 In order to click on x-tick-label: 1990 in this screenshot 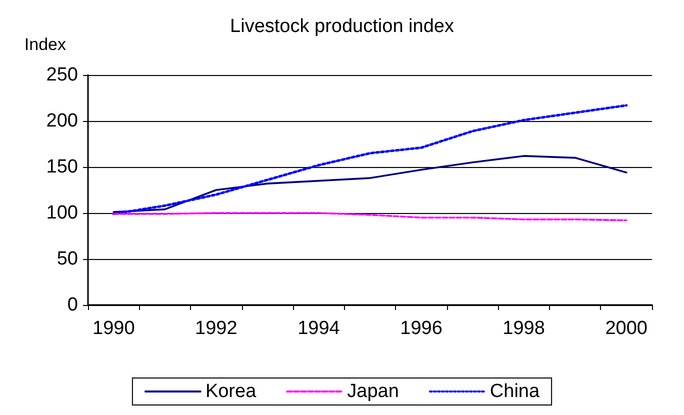, I will do `click(113, 328)`.